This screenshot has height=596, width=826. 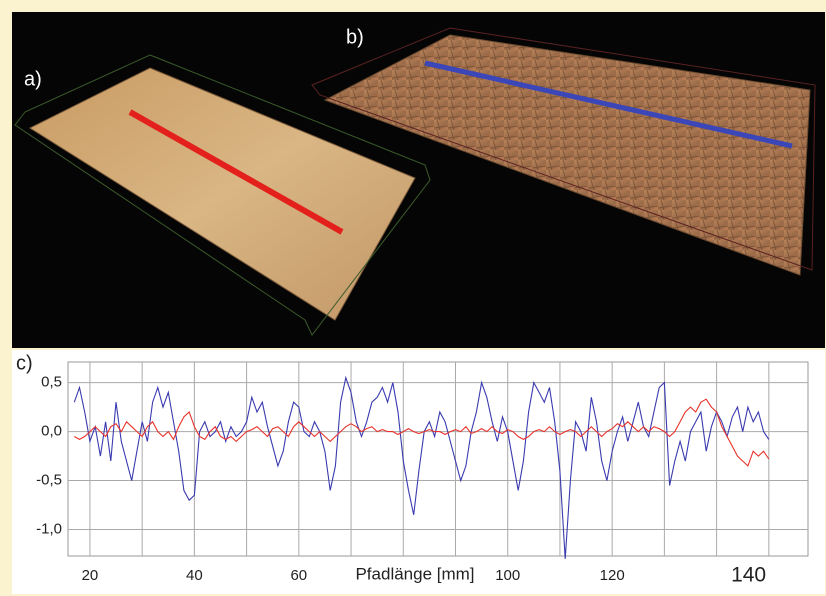 What do you see at coordinates (90, 575) in the screenshot?
I see `x-tick-label: 20` at bounding box center [90, 575].